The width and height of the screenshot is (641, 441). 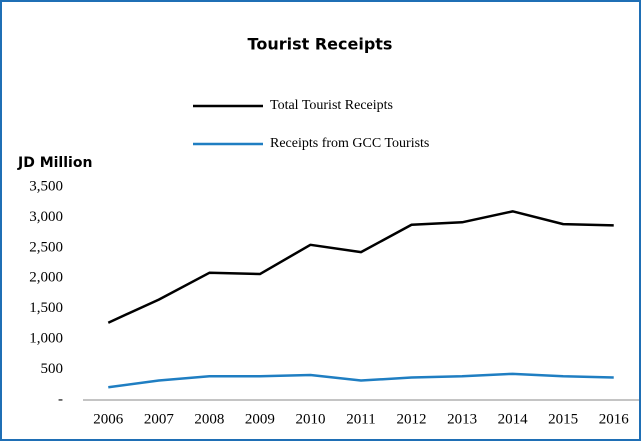 I want to click on series-line, so click(x=361, y=380).